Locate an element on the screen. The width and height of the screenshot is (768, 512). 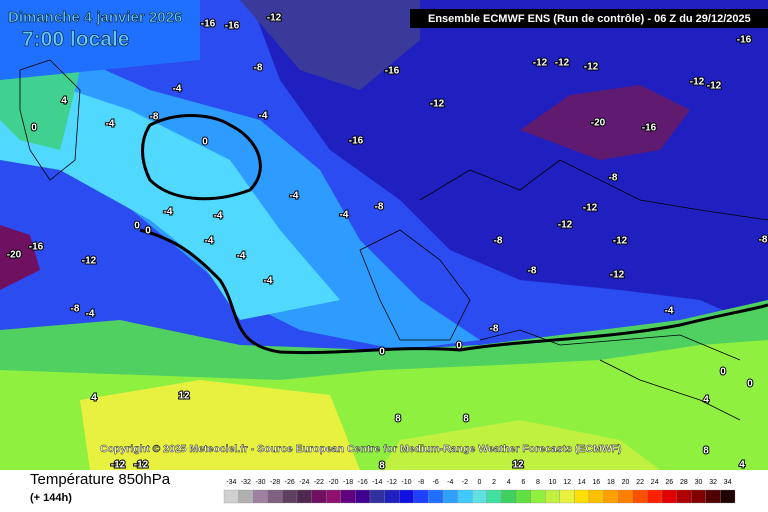
scale-label: 12 is located at coordinates (567, 482).